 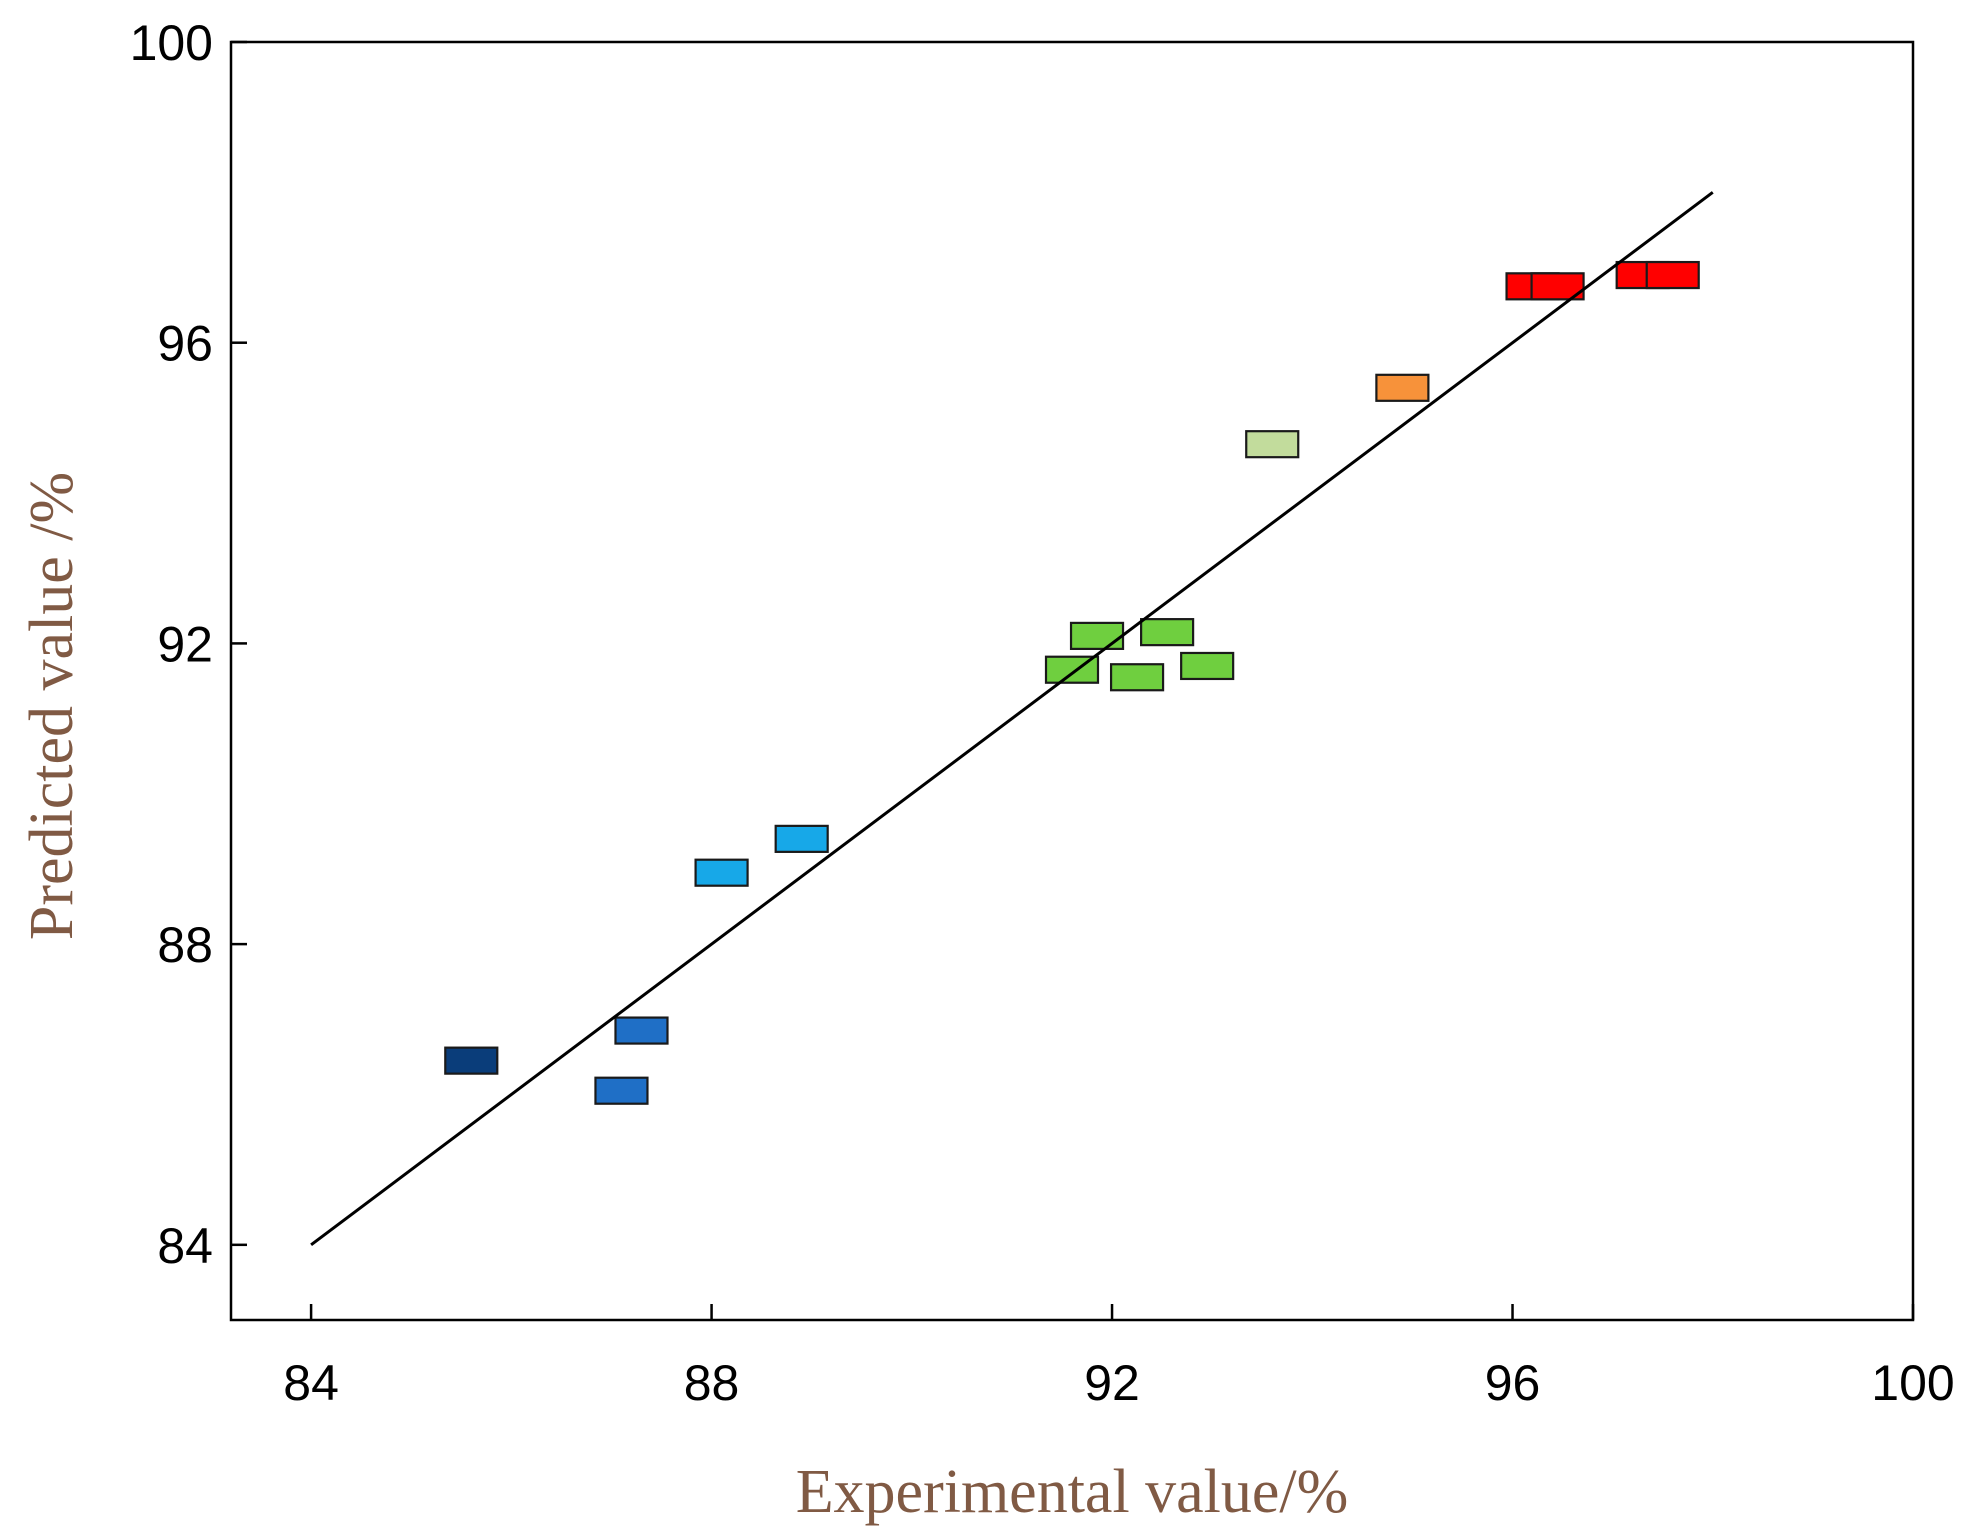 What do you see at coordinates (1513, 1383) in the screenshot?
I see `x-tick-label: 96` at bounding box center [1513, 1383].